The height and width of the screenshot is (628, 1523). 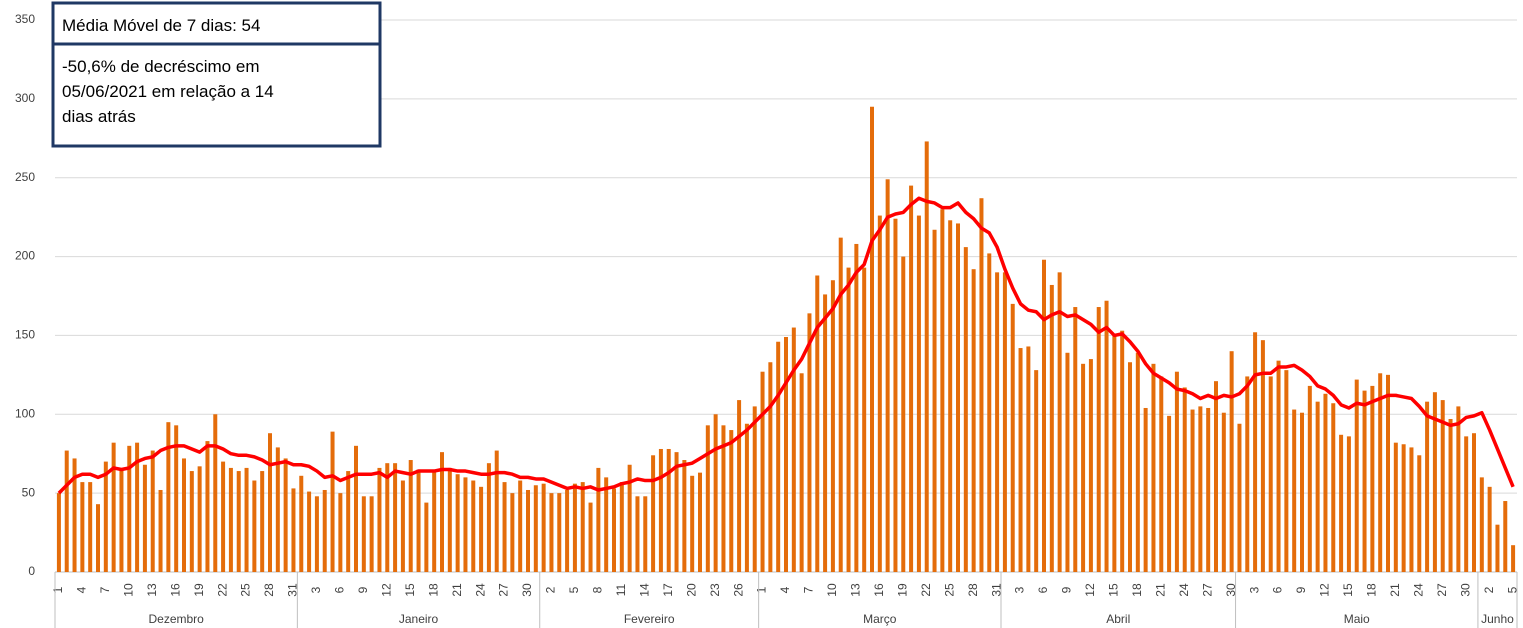 I want to click on x-tick-label: 25, so click(x=949, y=590).